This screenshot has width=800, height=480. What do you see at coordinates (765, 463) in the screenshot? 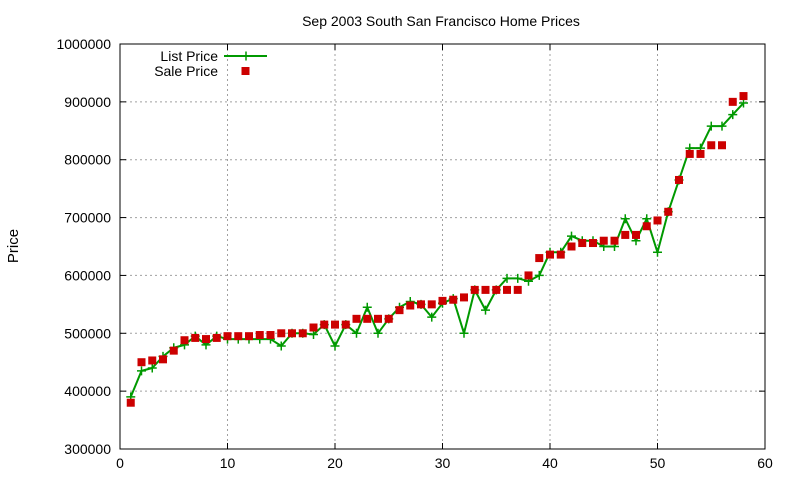
I see `x-tick-label: 60` at bounding box center [765, 463].